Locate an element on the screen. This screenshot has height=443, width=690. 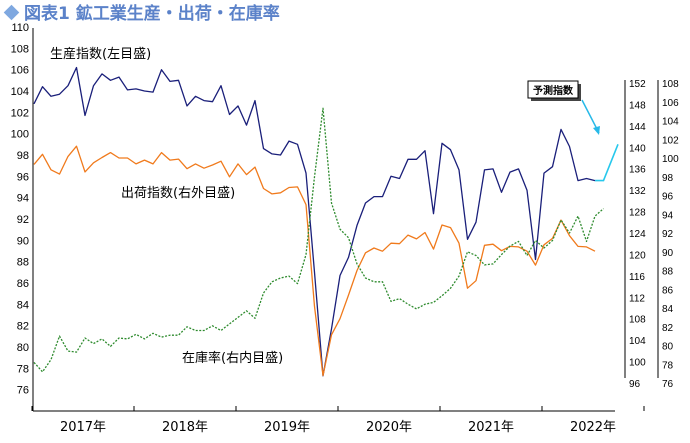
left-tick-label: 76 is located at coordinates (23, 391).